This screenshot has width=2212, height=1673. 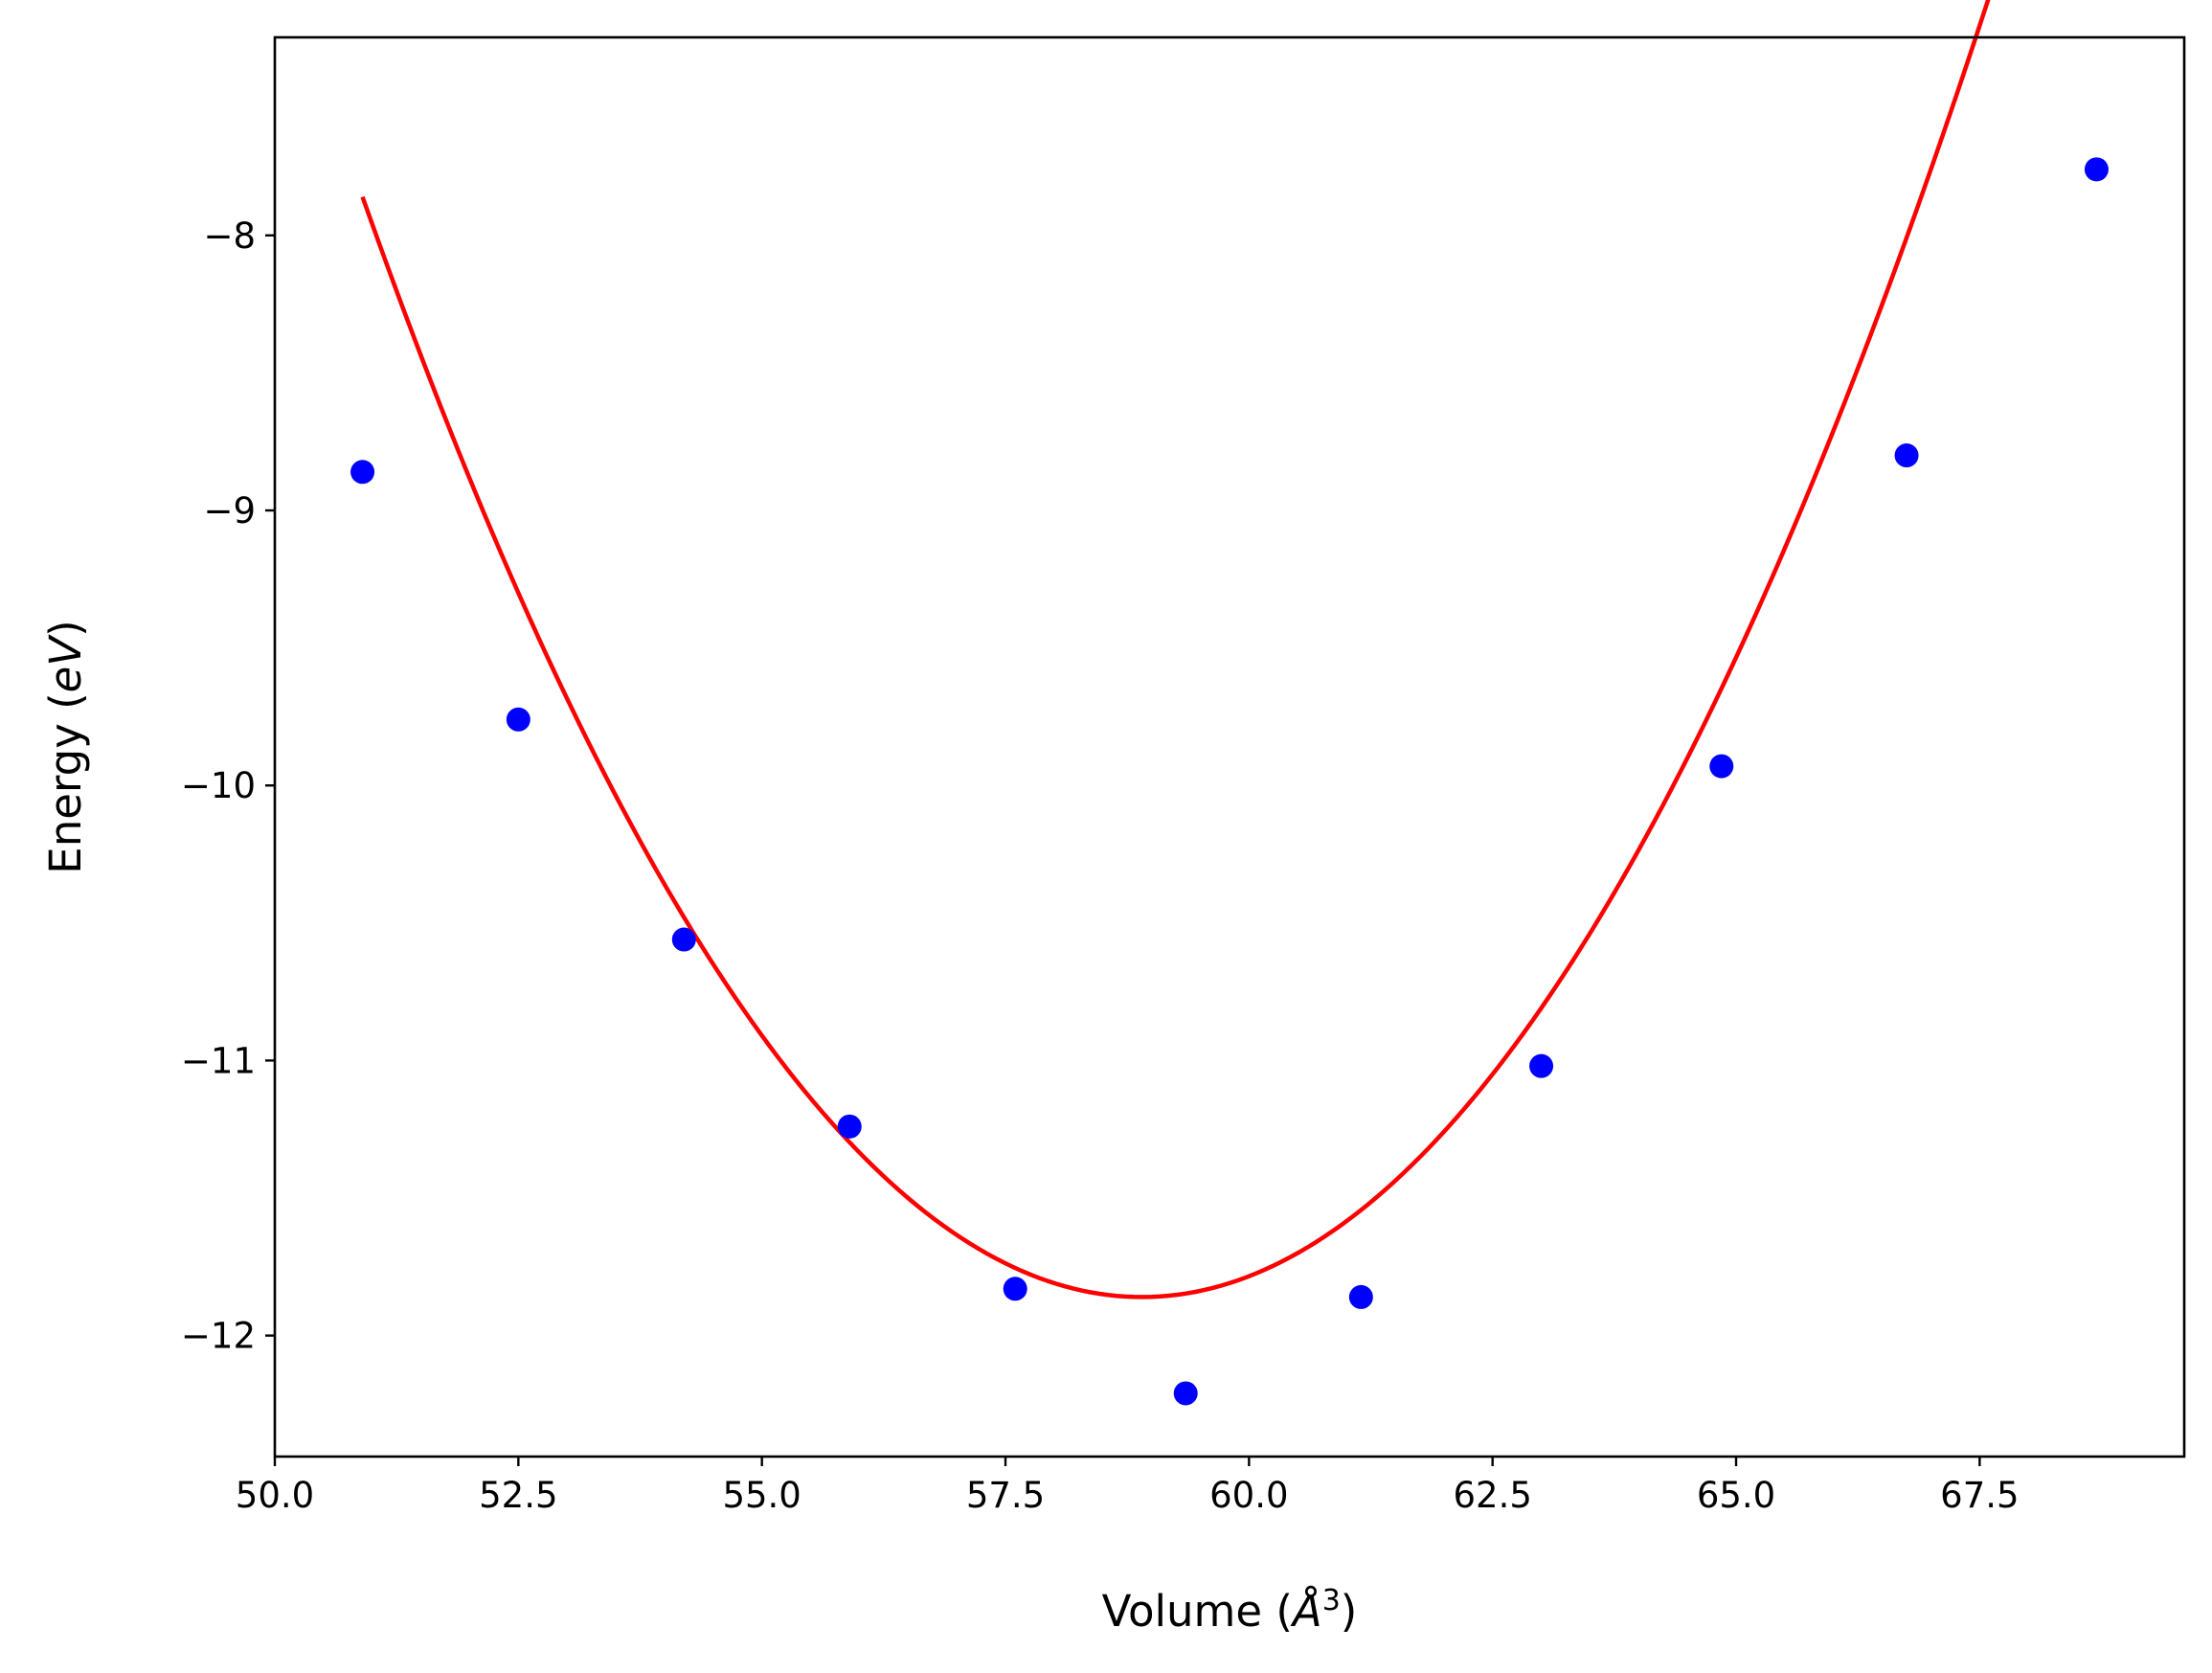 I want to click on x-axis-title-suffix: ), so click(x=1349, y=1611).